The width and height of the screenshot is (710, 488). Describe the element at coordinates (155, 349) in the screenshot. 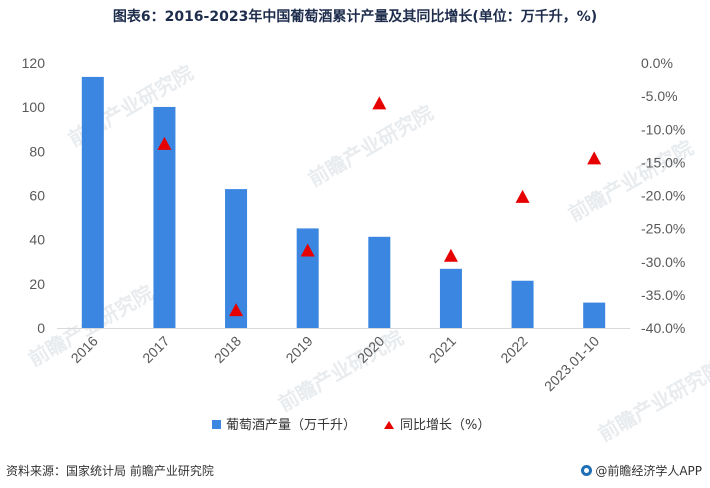

I see `x-tick-label: 2017` at that location.